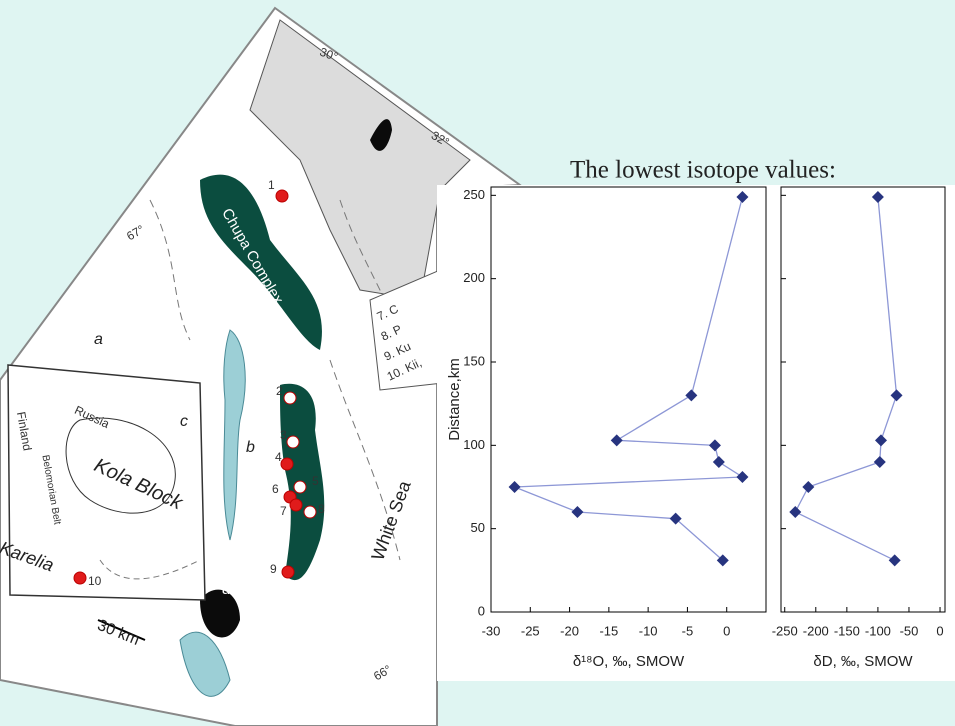 The height and width of the screenshot is (726, 955). What do you see at coordinates (530, 630) in the screenshot?
I see `x-tick-label: -25` at bounding box center [530, 630].